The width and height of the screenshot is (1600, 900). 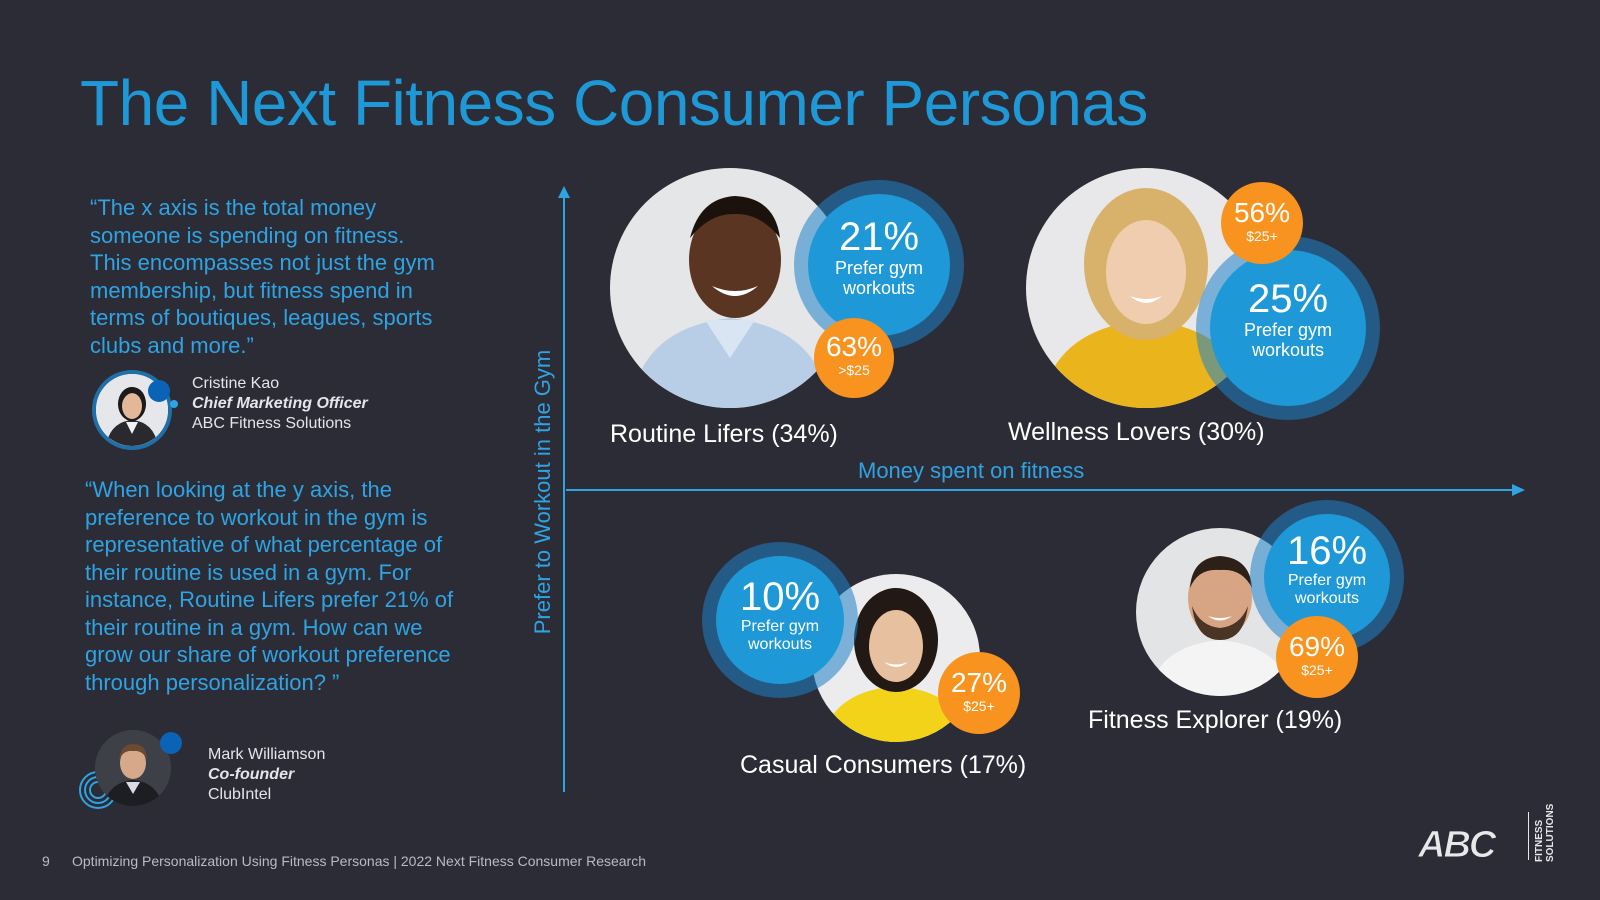 What do you see at coordinates (879, 237) in the screenshot?
I see `stat-gym-pct: 21%` at bounding box center [879, 237].